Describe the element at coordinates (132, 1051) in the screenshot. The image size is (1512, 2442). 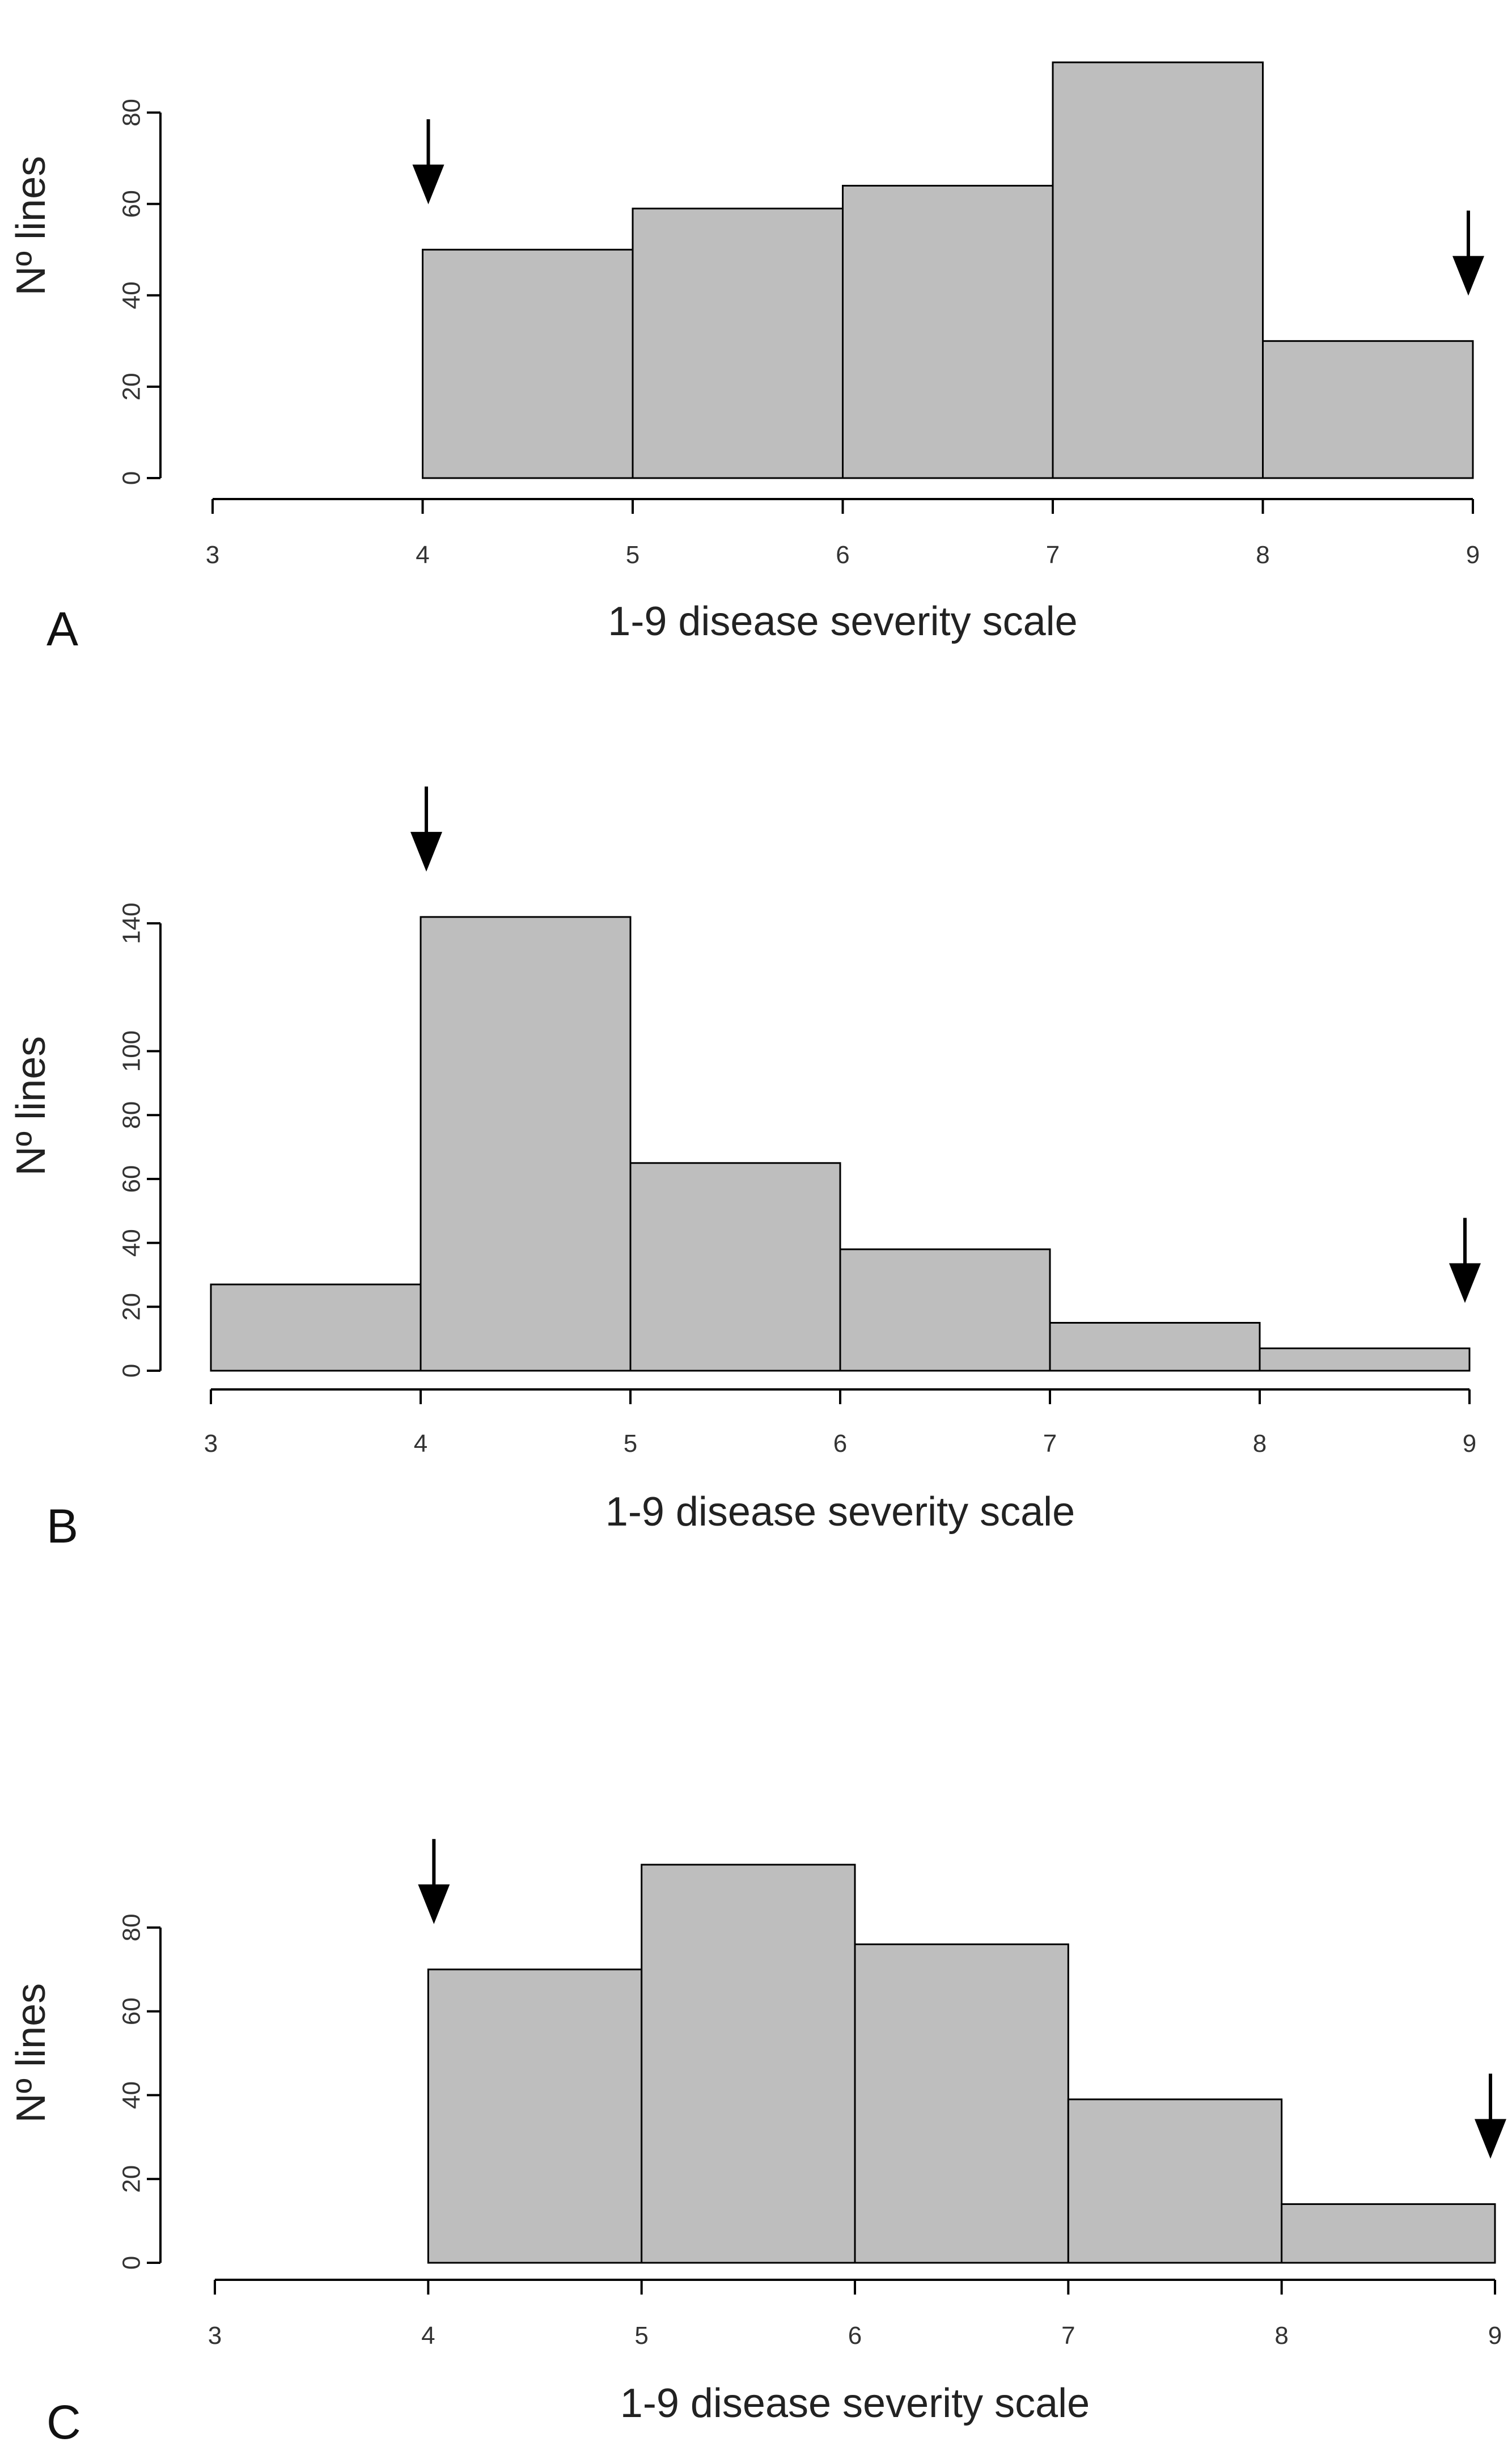
I see `y-tick-label: 100` at that location.